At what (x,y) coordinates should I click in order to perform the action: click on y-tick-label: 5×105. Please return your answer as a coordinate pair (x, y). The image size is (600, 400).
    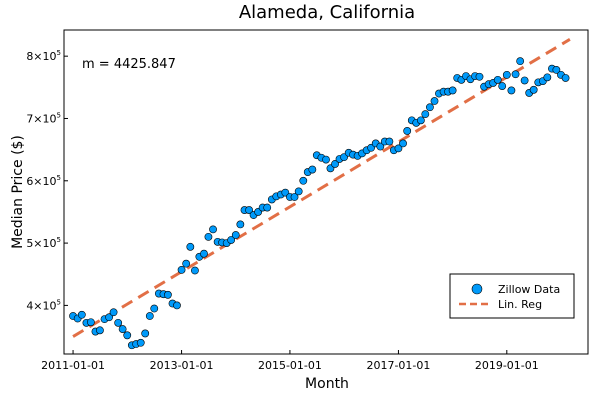
    Looking at the image, I should click on (43, 243).